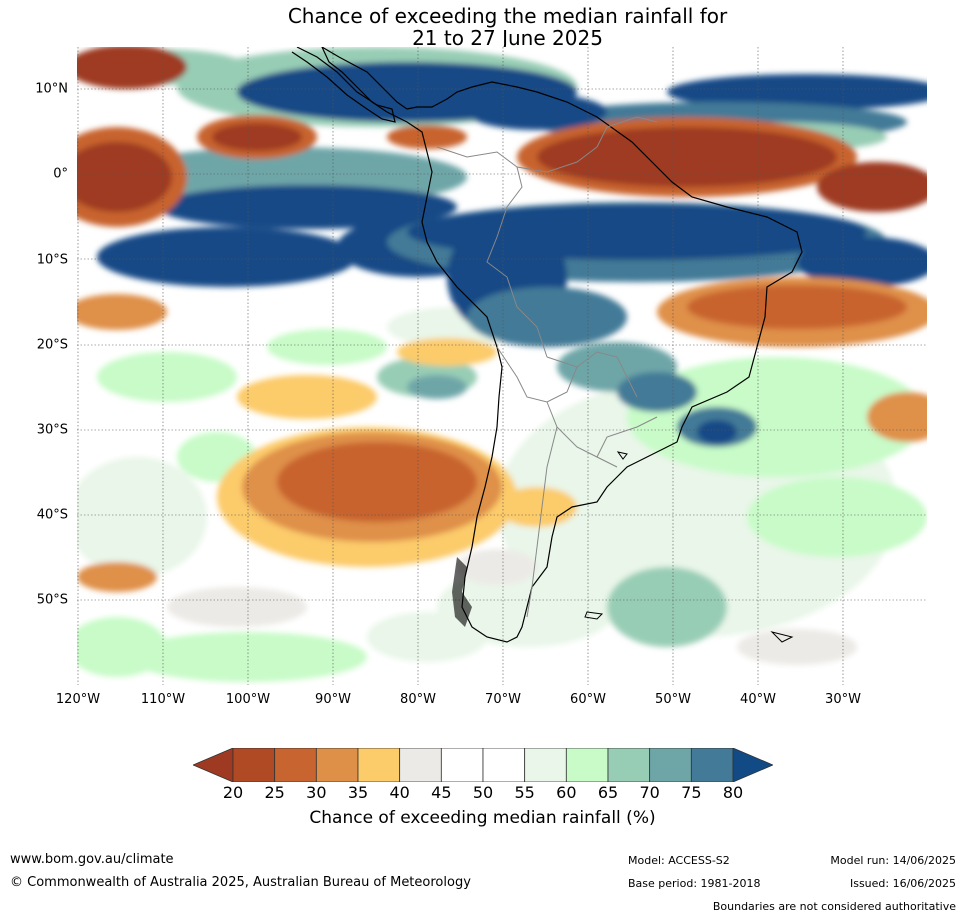 This screenshot has height=919, width=965. Describe the element at coordinates (588, 699) in the screenshot. I see `lon-label: 60°W` at that location.